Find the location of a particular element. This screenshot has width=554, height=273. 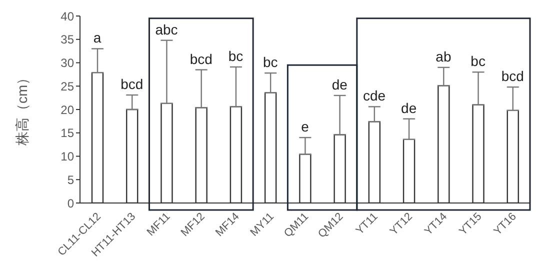

y-tick-label: 15 is located at coordinates (67, 133).